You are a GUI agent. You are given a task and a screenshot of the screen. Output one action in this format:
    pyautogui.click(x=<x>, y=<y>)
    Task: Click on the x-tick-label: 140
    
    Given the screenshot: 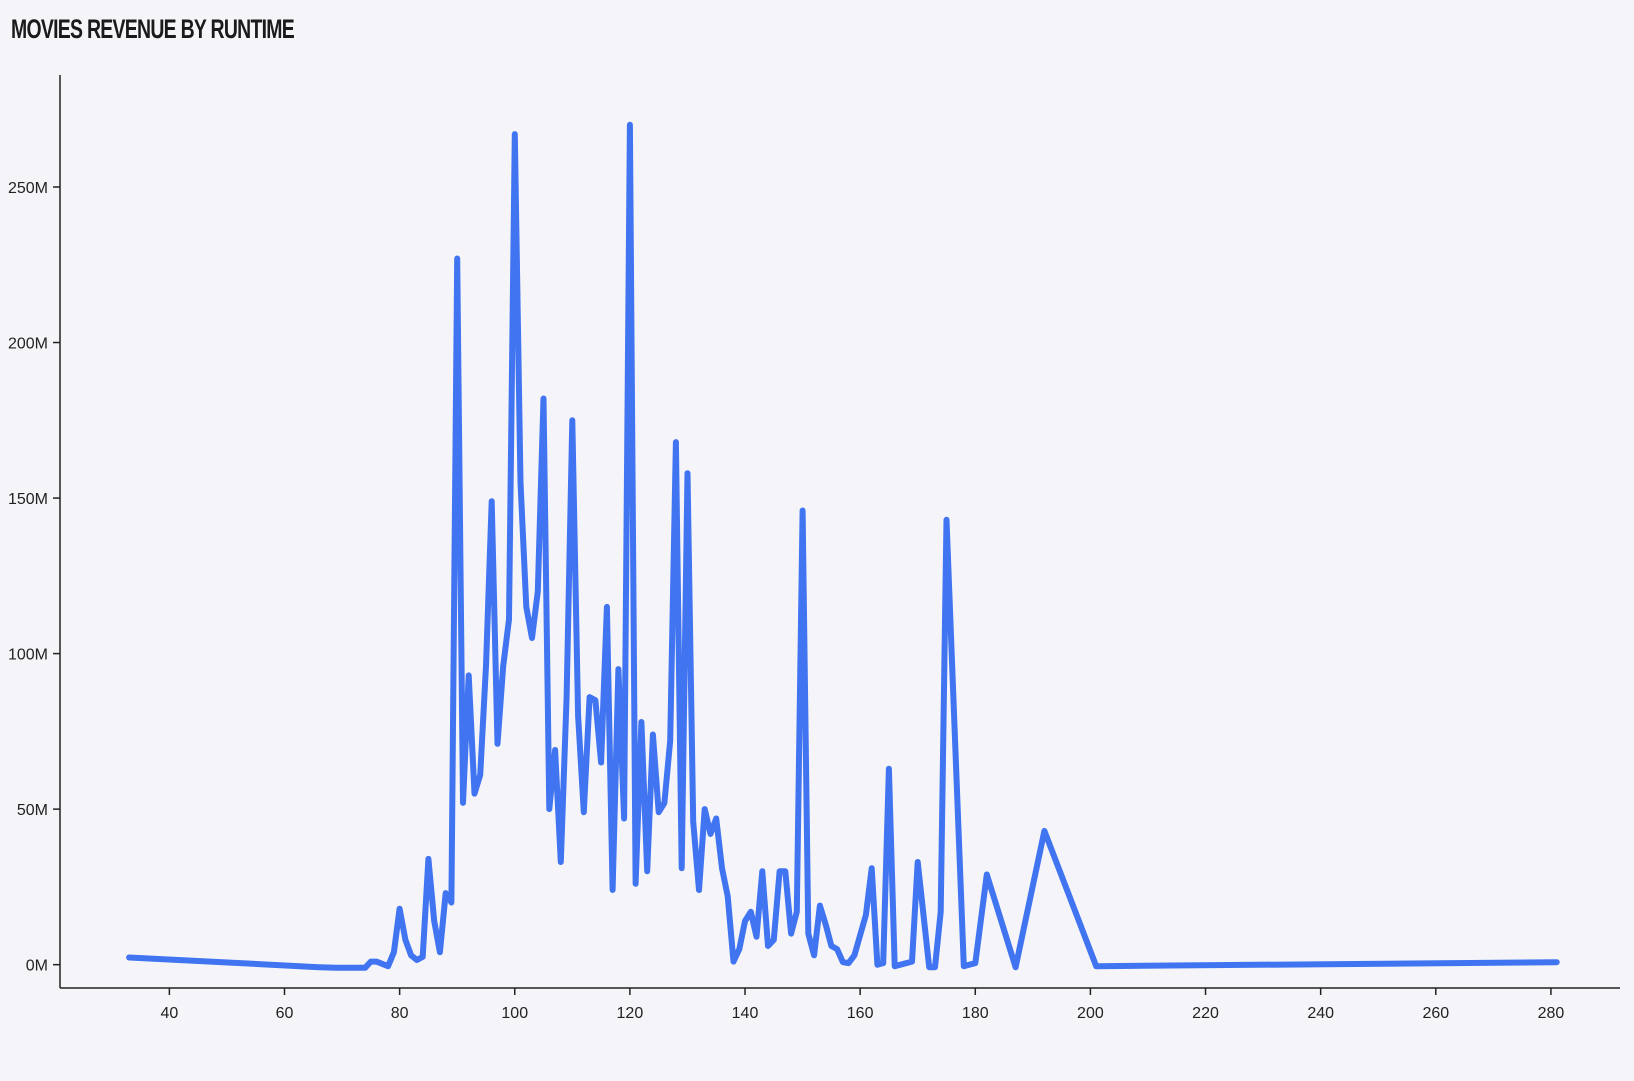 What is the action you would take?
    pyautogui.click(x=745, y=1013)
    